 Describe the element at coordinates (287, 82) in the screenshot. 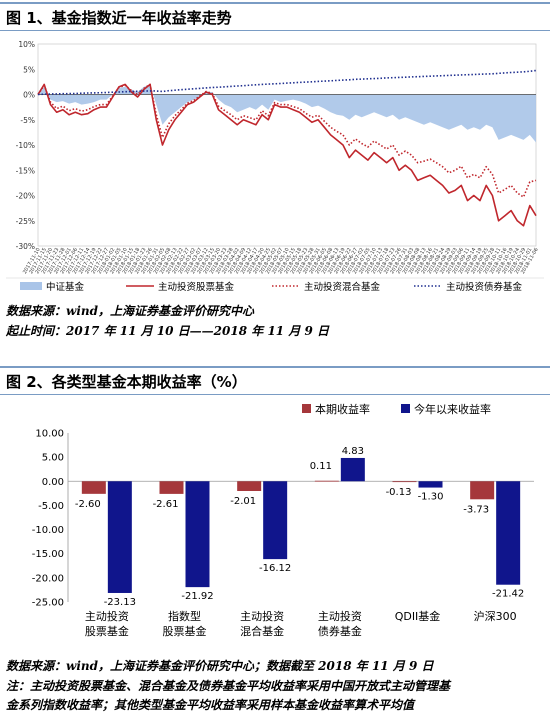

I see `series-line-bond-fund` at that location.